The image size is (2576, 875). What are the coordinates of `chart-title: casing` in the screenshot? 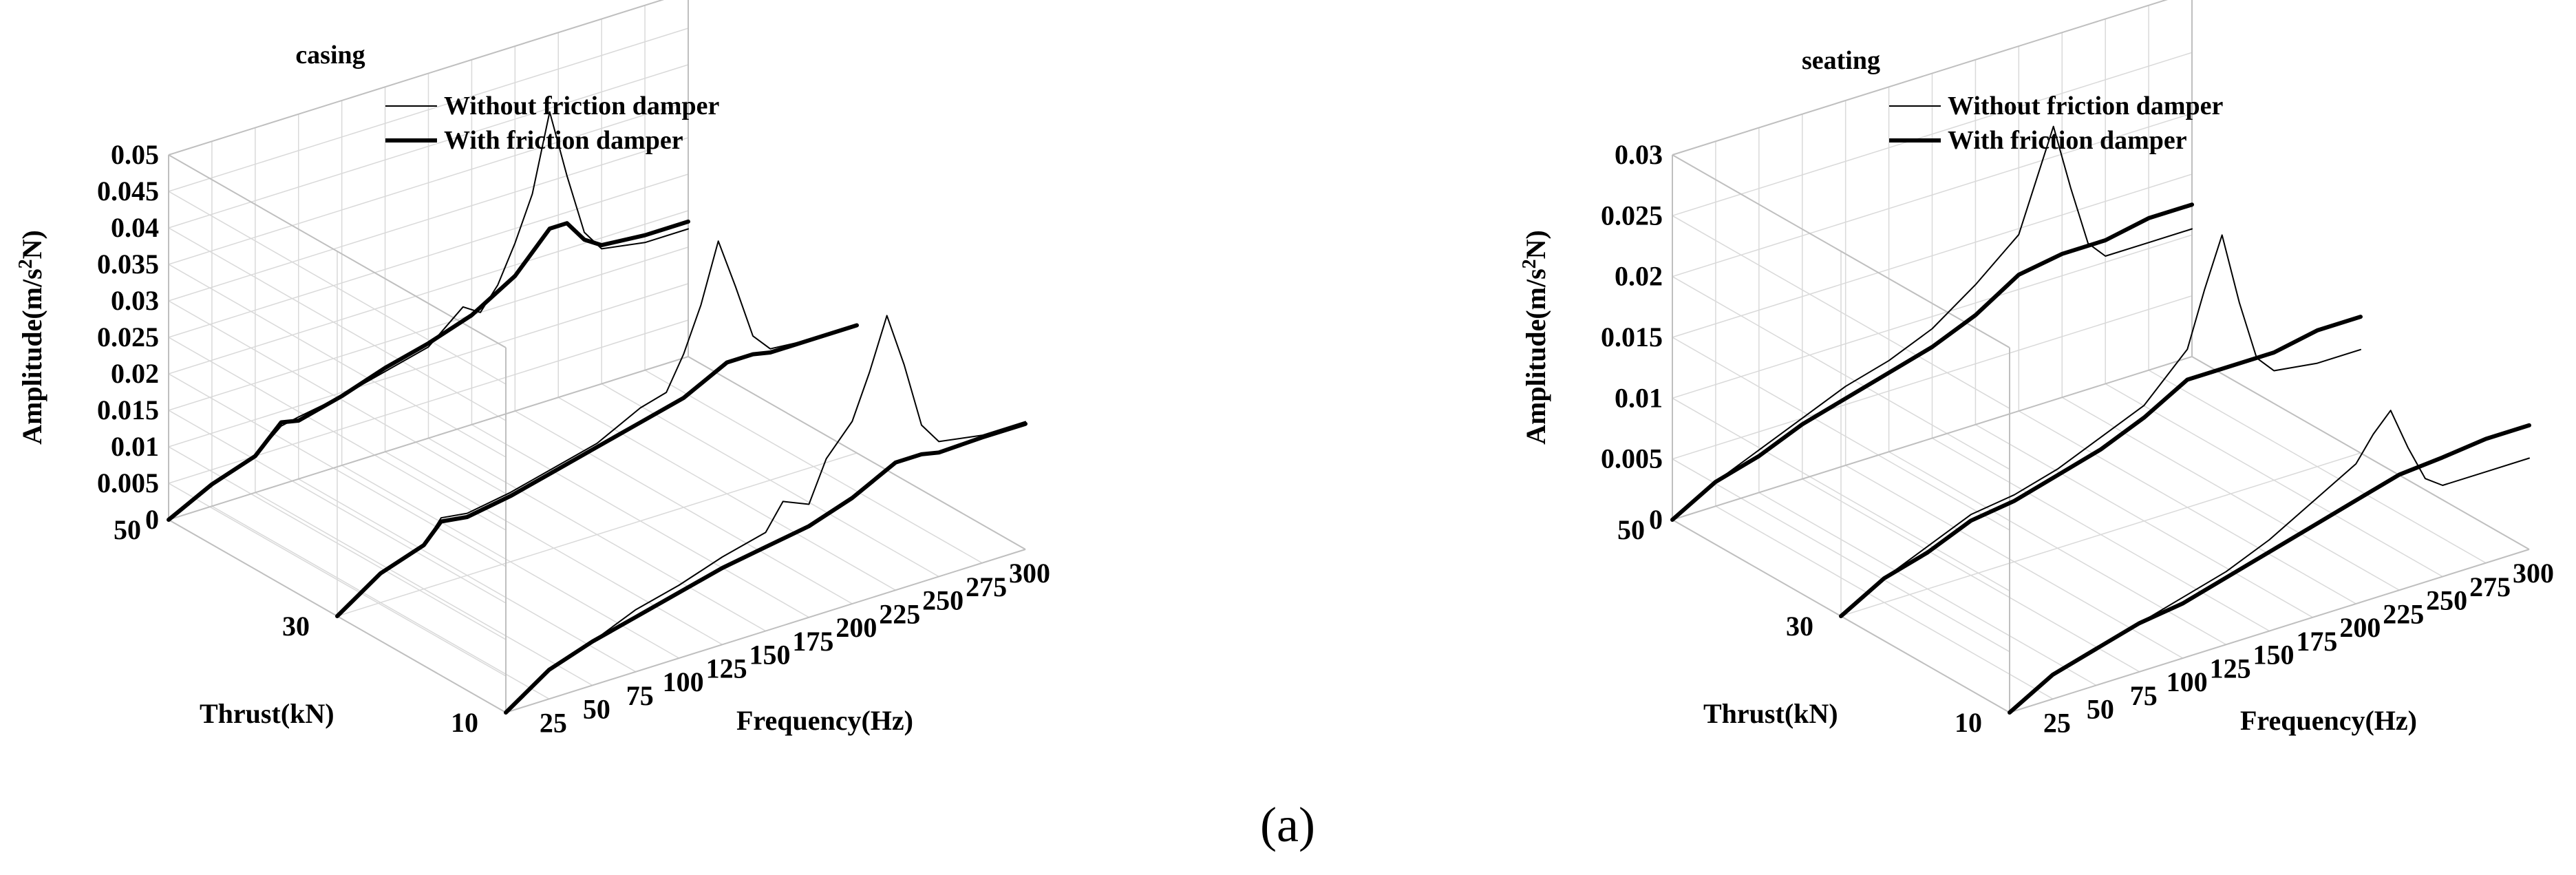 It's located at (330, 55).